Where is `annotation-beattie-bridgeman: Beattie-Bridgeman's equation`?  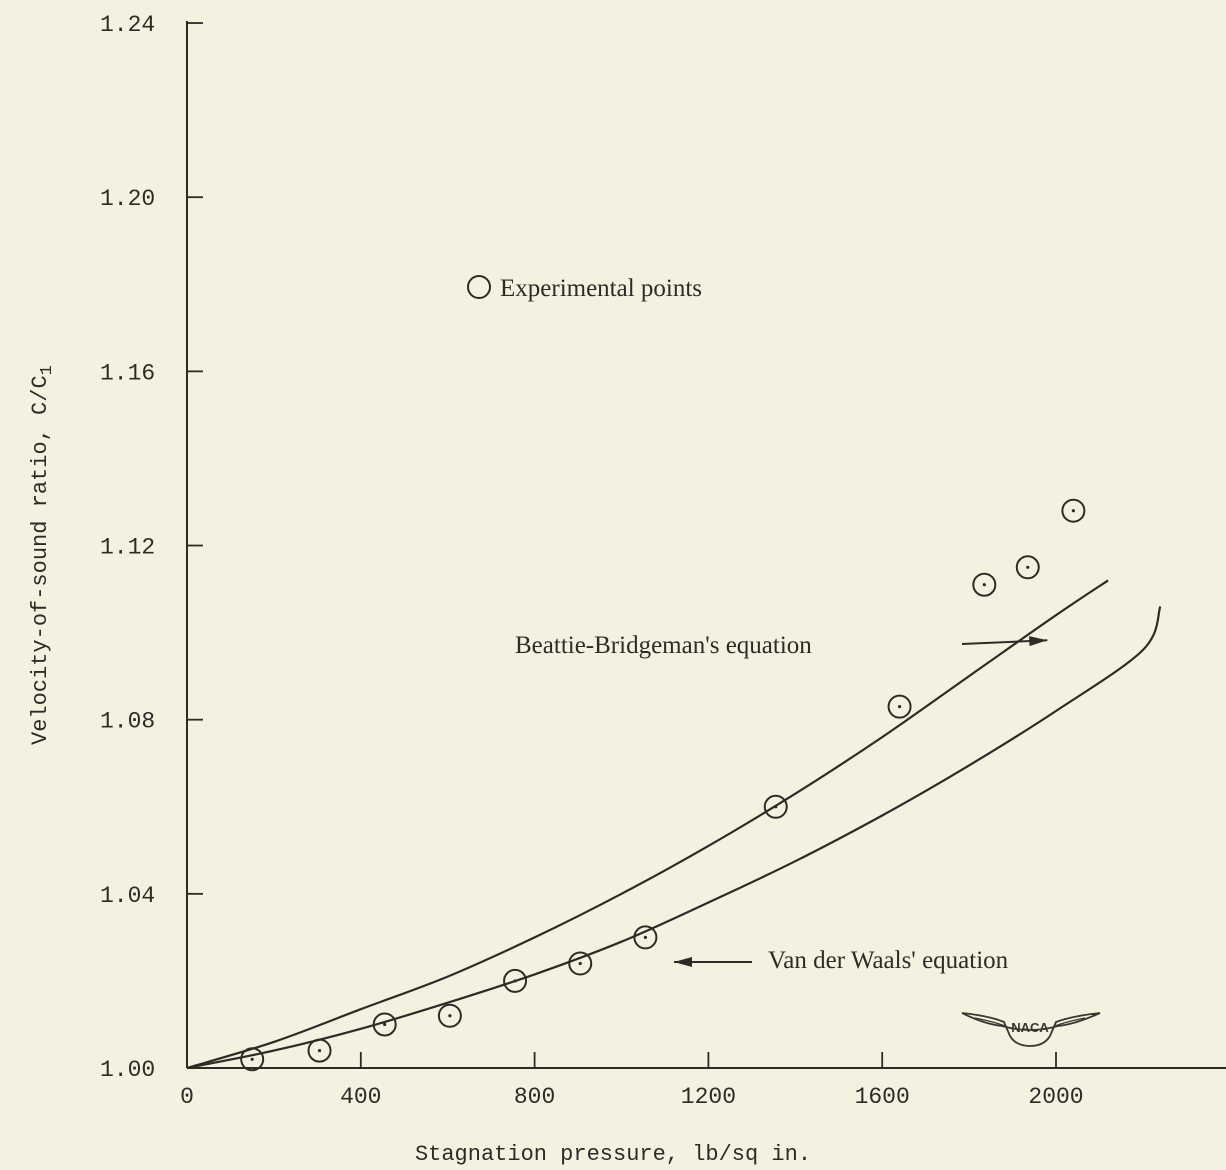
annotation-beattie-bridgeman: Beattie-Bridgeman's equation is located at coordinates (663, 645).